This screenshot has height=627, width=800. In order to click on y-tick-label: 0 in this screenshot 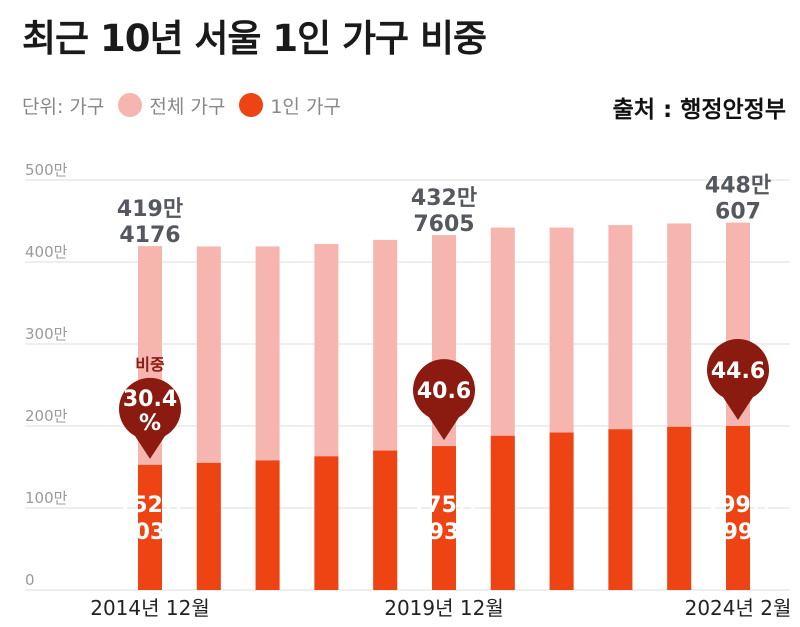, I will do `click(30, 580)`.